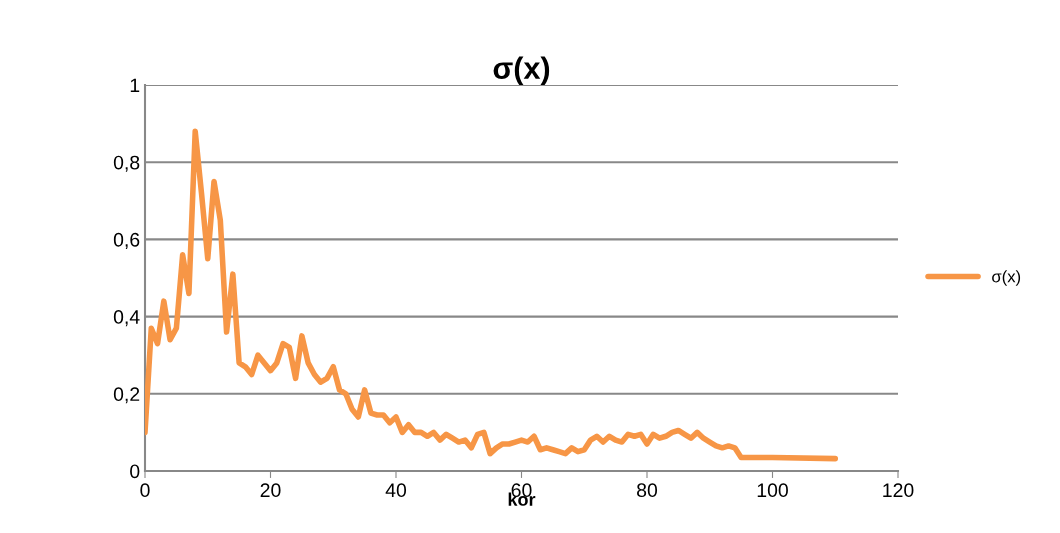 The height and width of the screenshot is (533, 1060). I want to click on x-tick-label: 40, so click(396, 490).